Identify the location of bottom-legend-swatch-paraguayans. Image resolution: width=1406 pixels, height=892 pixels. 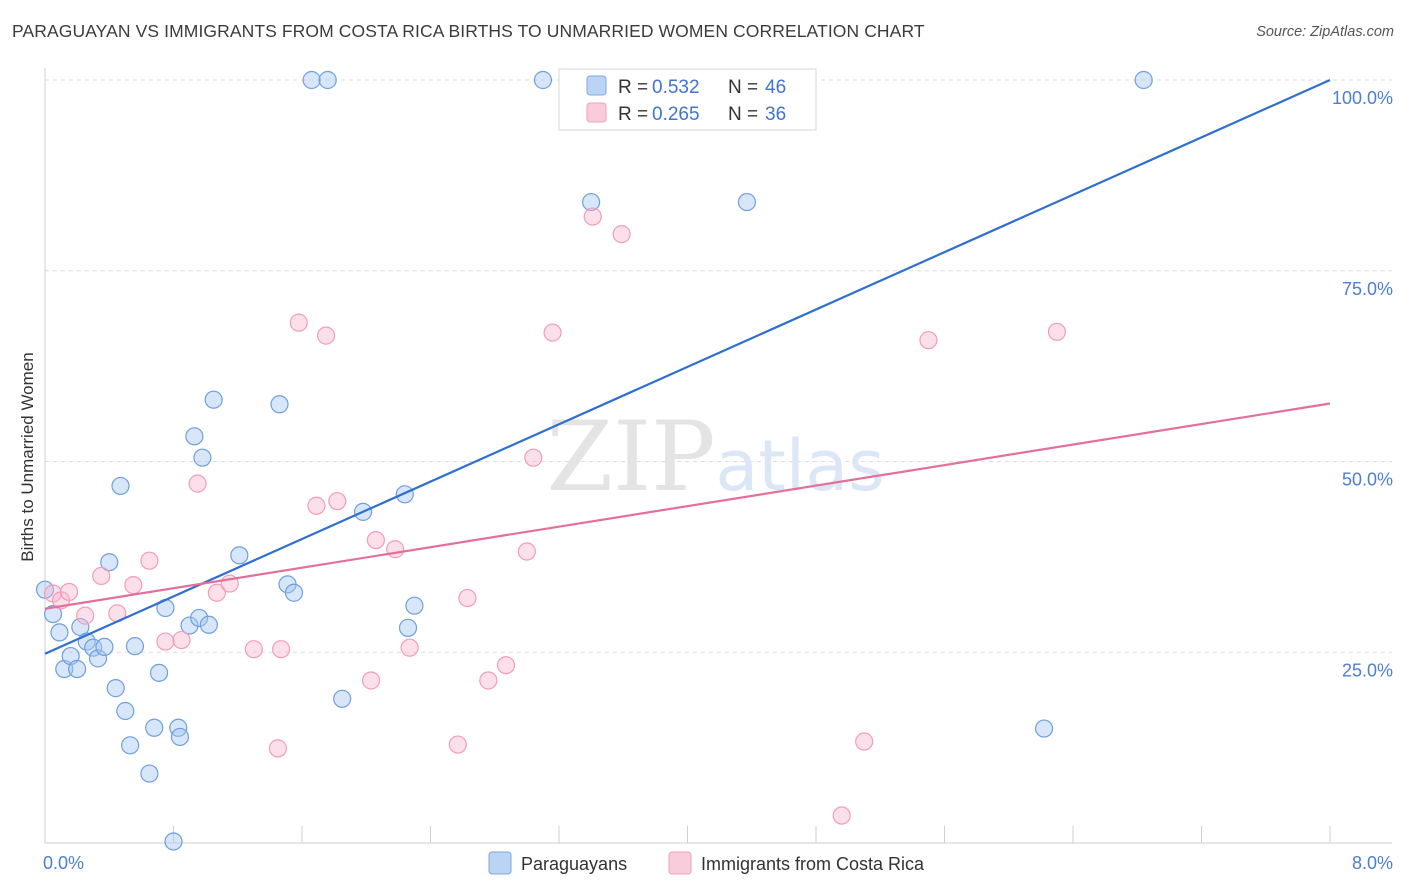
(500, 863).